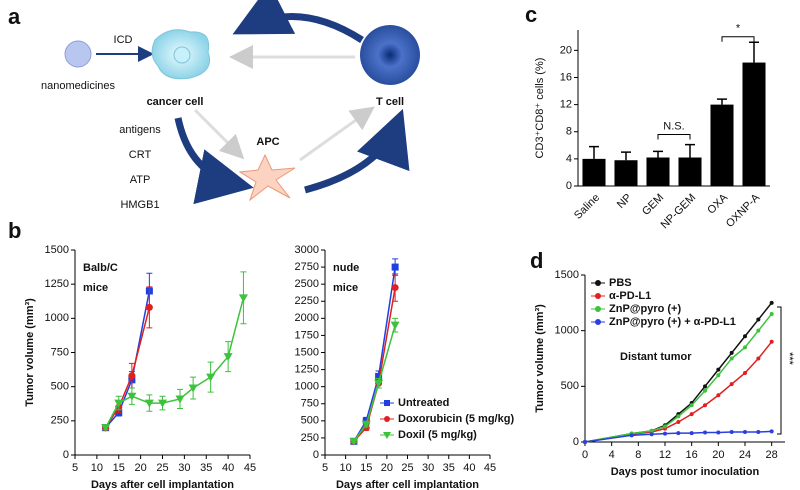 This screenshot has width=800, height=490. Describe the element at coordinates (638, 455) in the screenshot. I see `x-tick-label: 8` at that location.